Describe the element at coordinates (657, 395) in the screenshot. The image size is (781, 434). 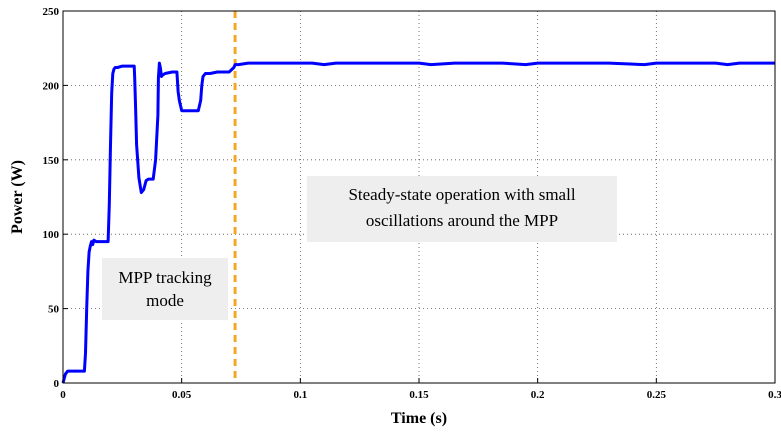
I see `x-tick-label: 0.25` at that location.